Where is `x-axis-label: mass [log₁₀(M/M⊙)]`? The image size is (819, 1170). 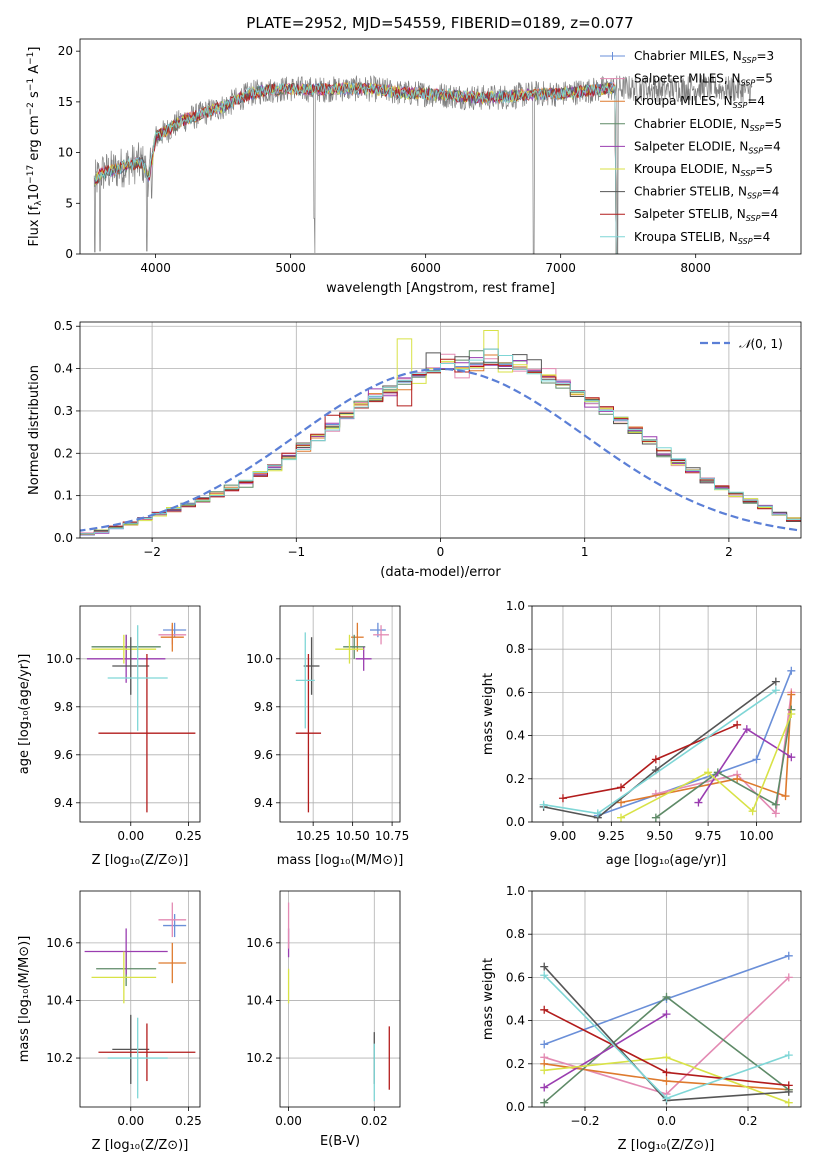 x-axis-label: mass [log₁₀(M/M⊙)] is located at coordinates (340, 860).